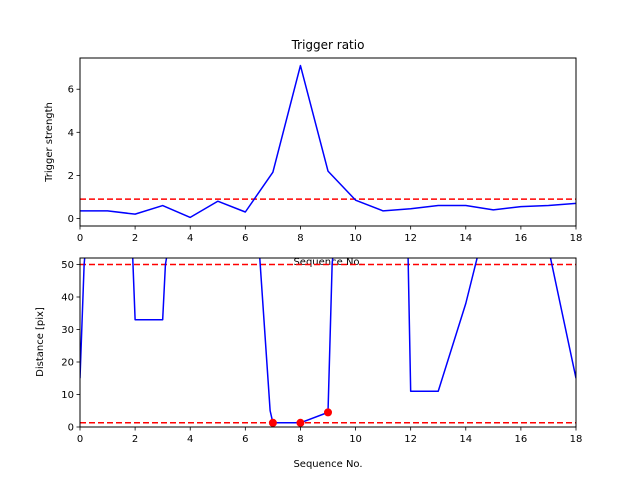  I want to click on y-tick-label: 6, so click(71, 90).